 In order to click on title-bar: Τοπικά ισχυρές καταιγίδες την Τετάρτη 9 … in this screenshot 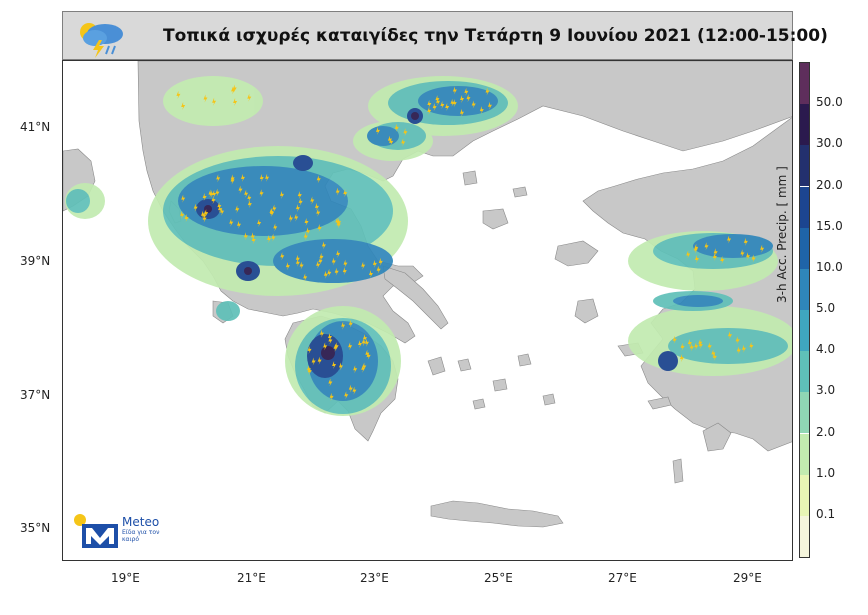, I will do `click(445, 35)`.